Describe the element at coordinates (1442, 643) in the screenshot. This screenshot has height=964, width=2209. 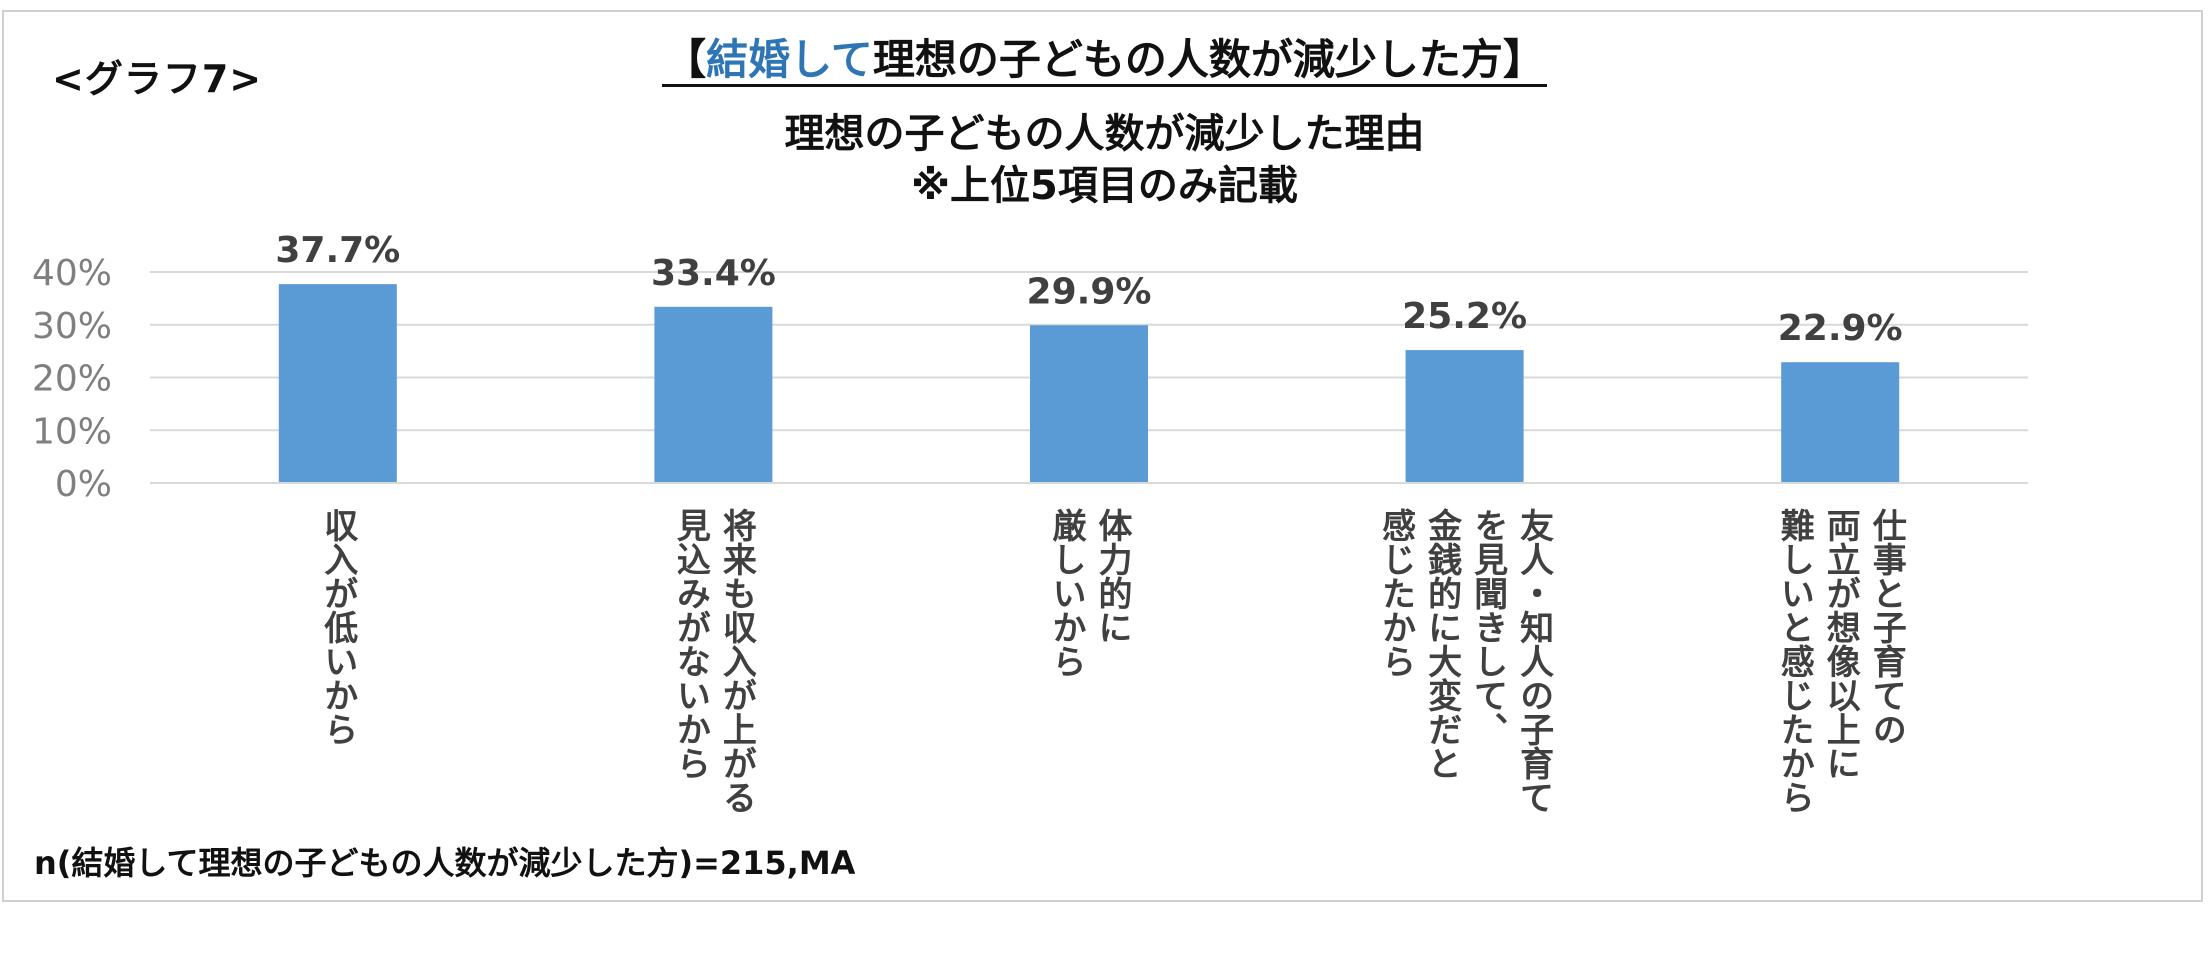
I see `category-label: 金銭的に大変だと` at that location.